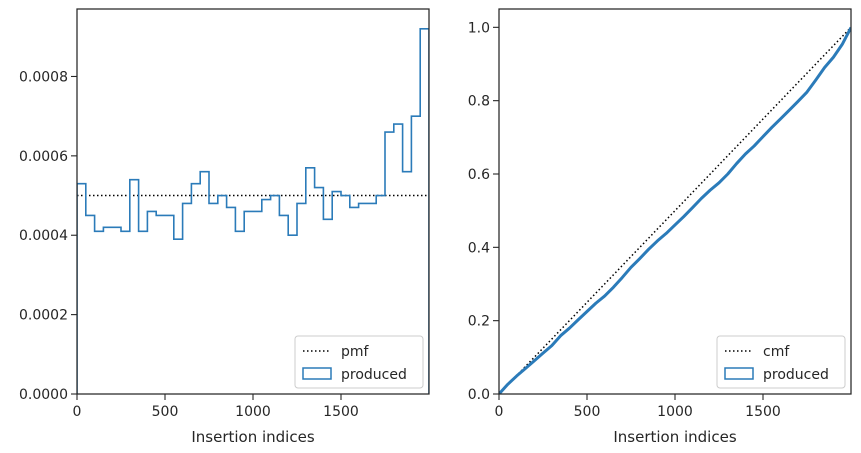  I want to click on y-tick-label: 0.6, so click(479, 175).